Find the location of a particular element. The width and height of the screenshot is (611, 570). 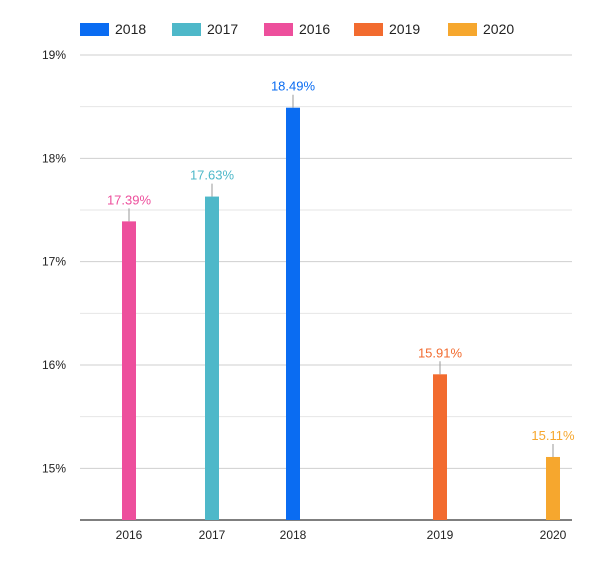

x-tick-label: 2020 is located at coordinates (553, 535).